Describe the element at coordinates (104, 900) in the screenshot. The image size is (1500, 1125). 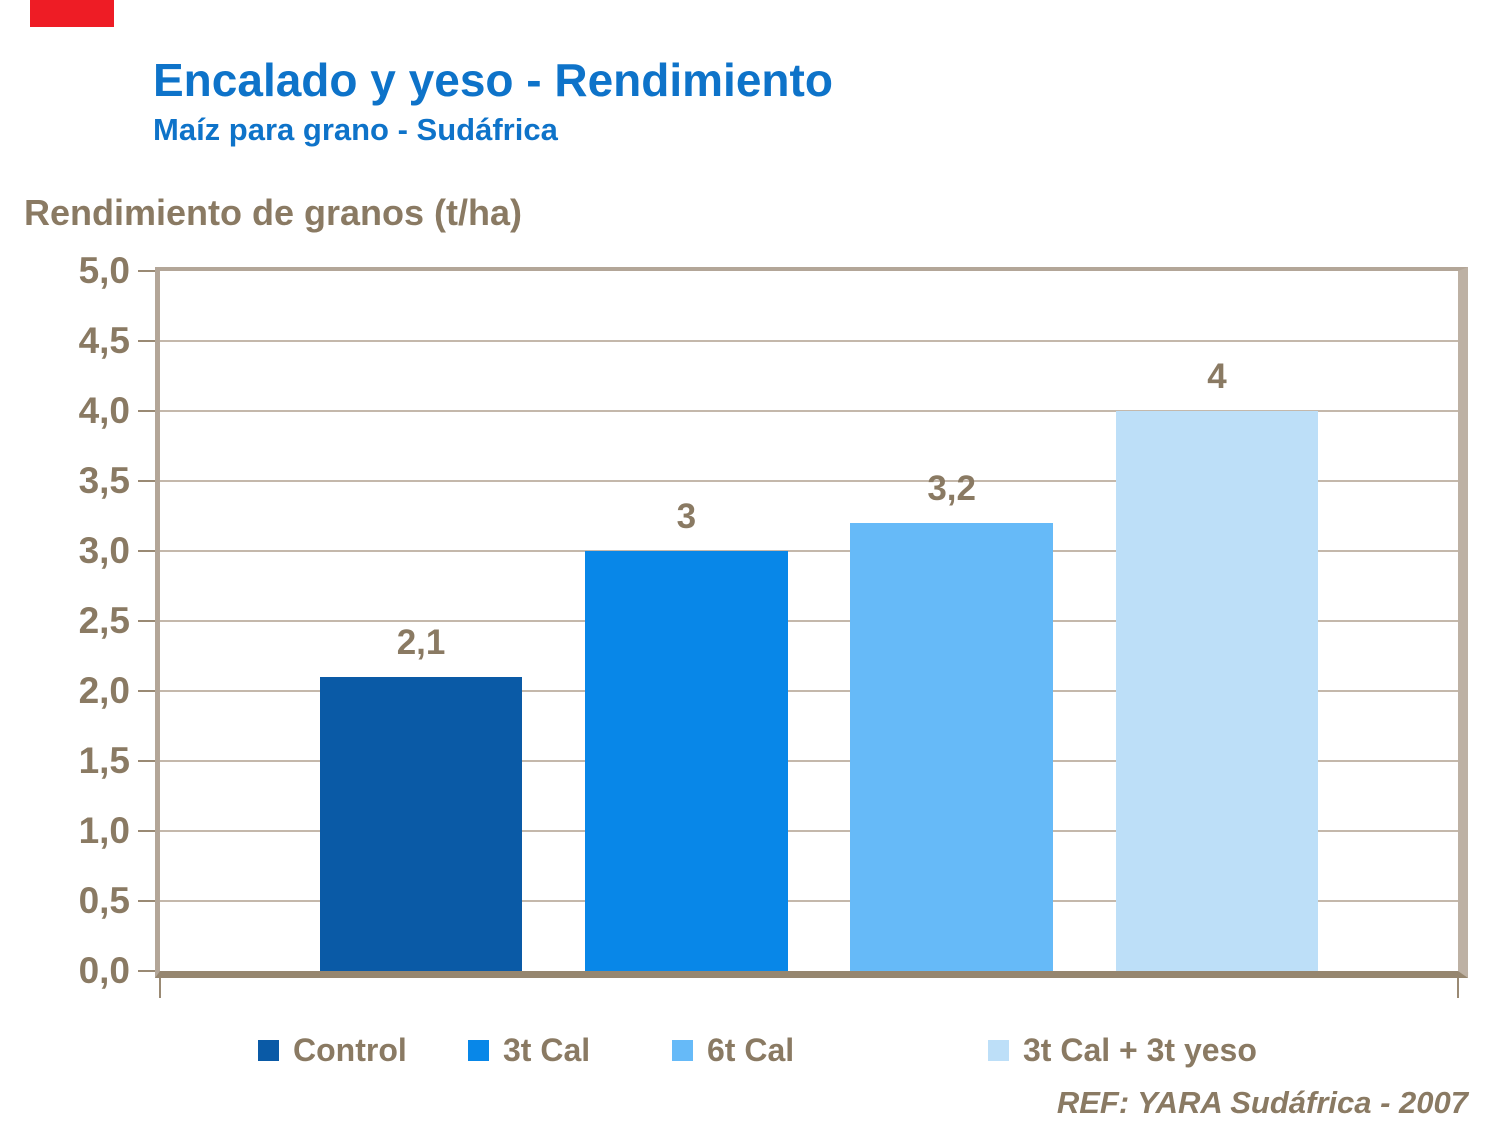
I see `y-tick-label: 0,5` at that location.